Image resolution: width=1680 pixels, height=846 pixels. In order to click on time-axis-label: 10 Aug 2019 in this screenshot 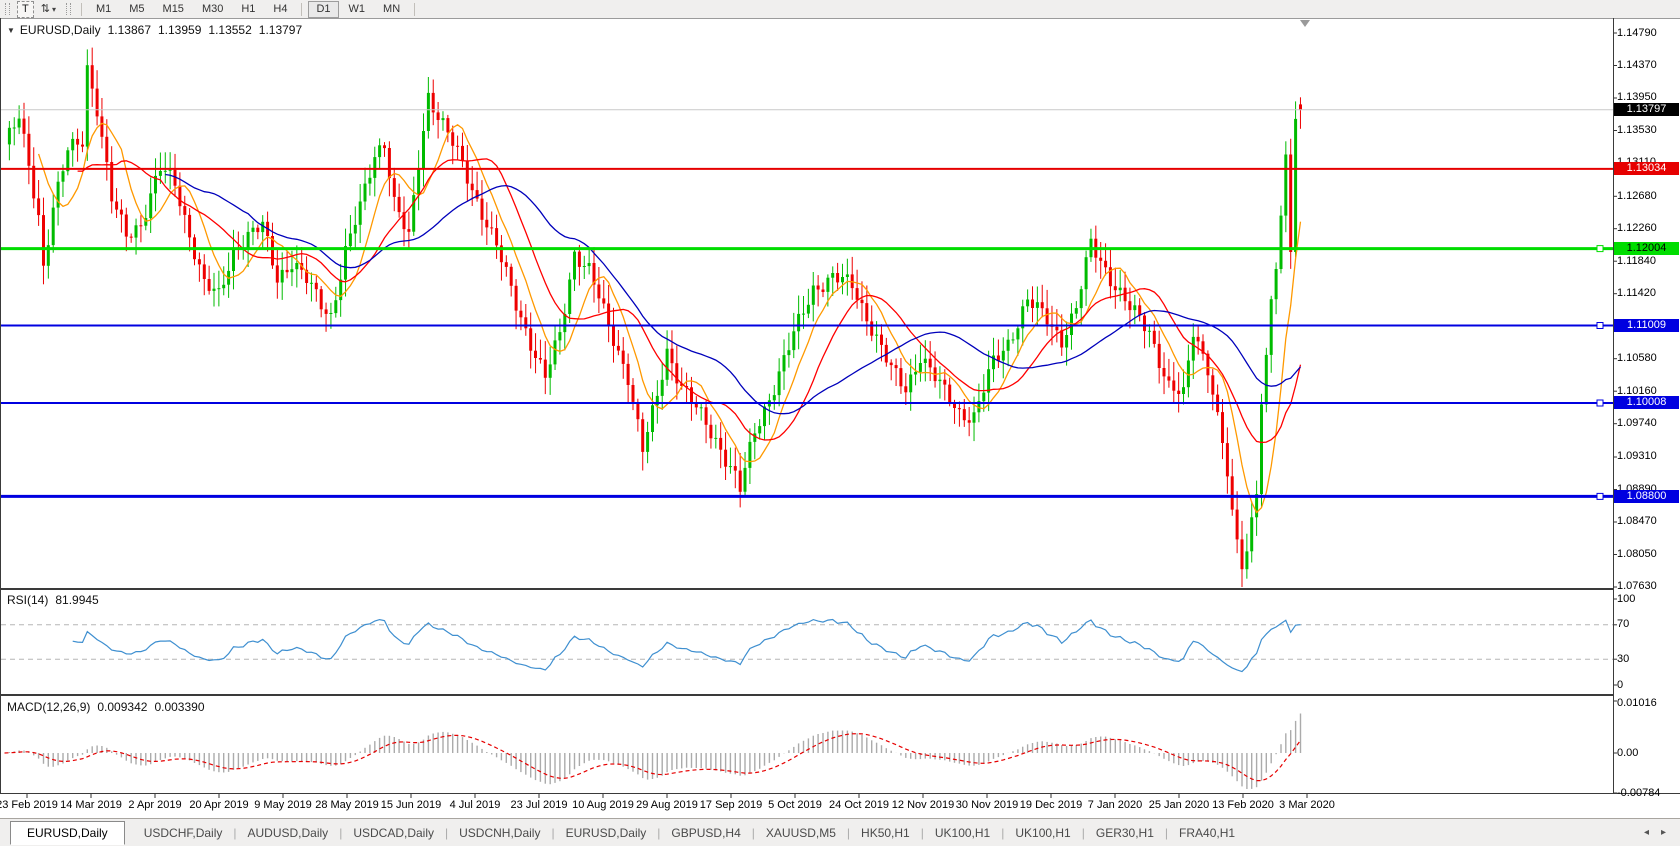, I will do `click(603, 805)`.